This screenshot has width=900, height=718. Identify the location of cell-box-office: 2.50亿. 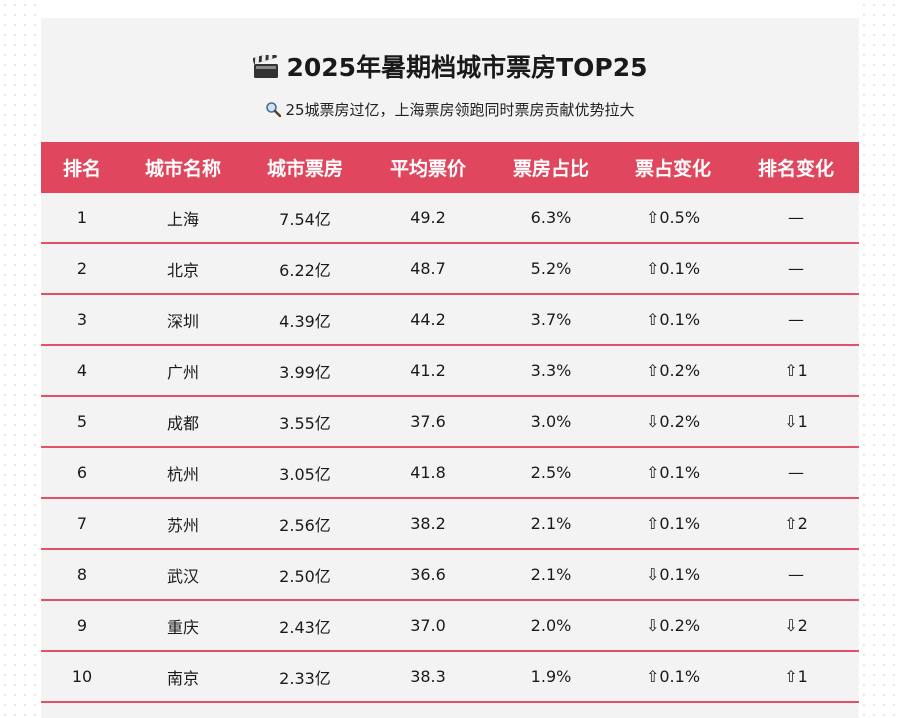
(305, 576).